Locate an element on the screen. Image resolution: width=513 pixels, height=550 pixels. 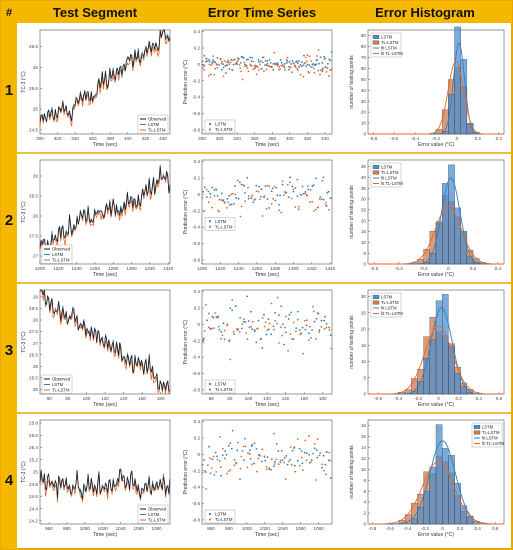
legend-dot-swatch is located at coordinates (210, 384).